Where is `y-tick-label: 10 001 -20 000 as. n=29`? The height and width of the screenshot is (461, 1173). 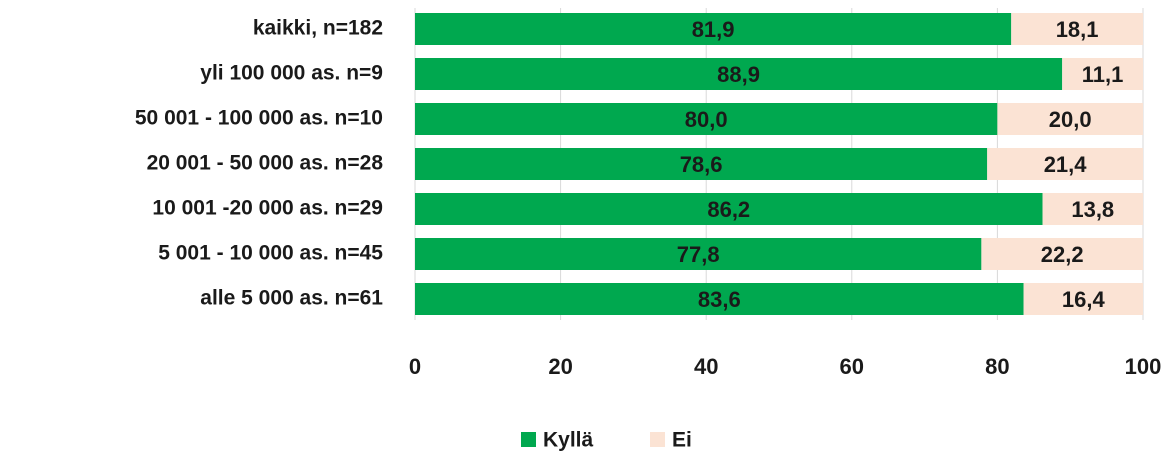
y-tick-label: 10 001 -20 000 as. n=29 is located at coordinates (267, 208).